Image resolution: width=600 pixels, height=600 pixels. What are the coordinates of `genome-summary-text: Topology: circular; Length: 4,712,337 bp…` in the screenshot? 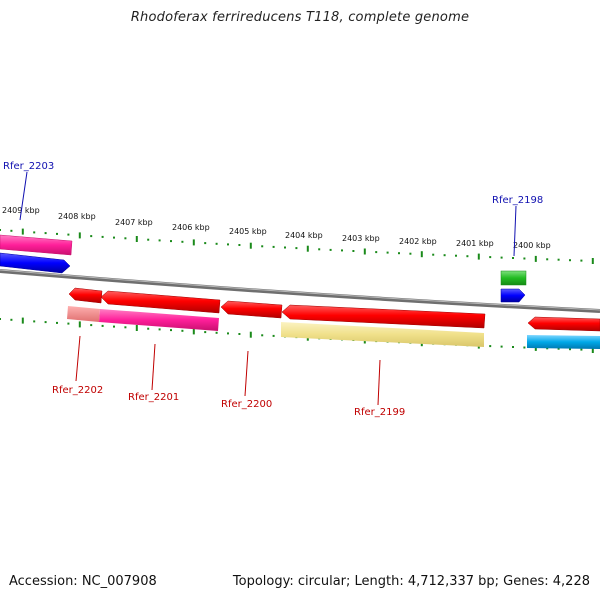 It's located at (411, 581).